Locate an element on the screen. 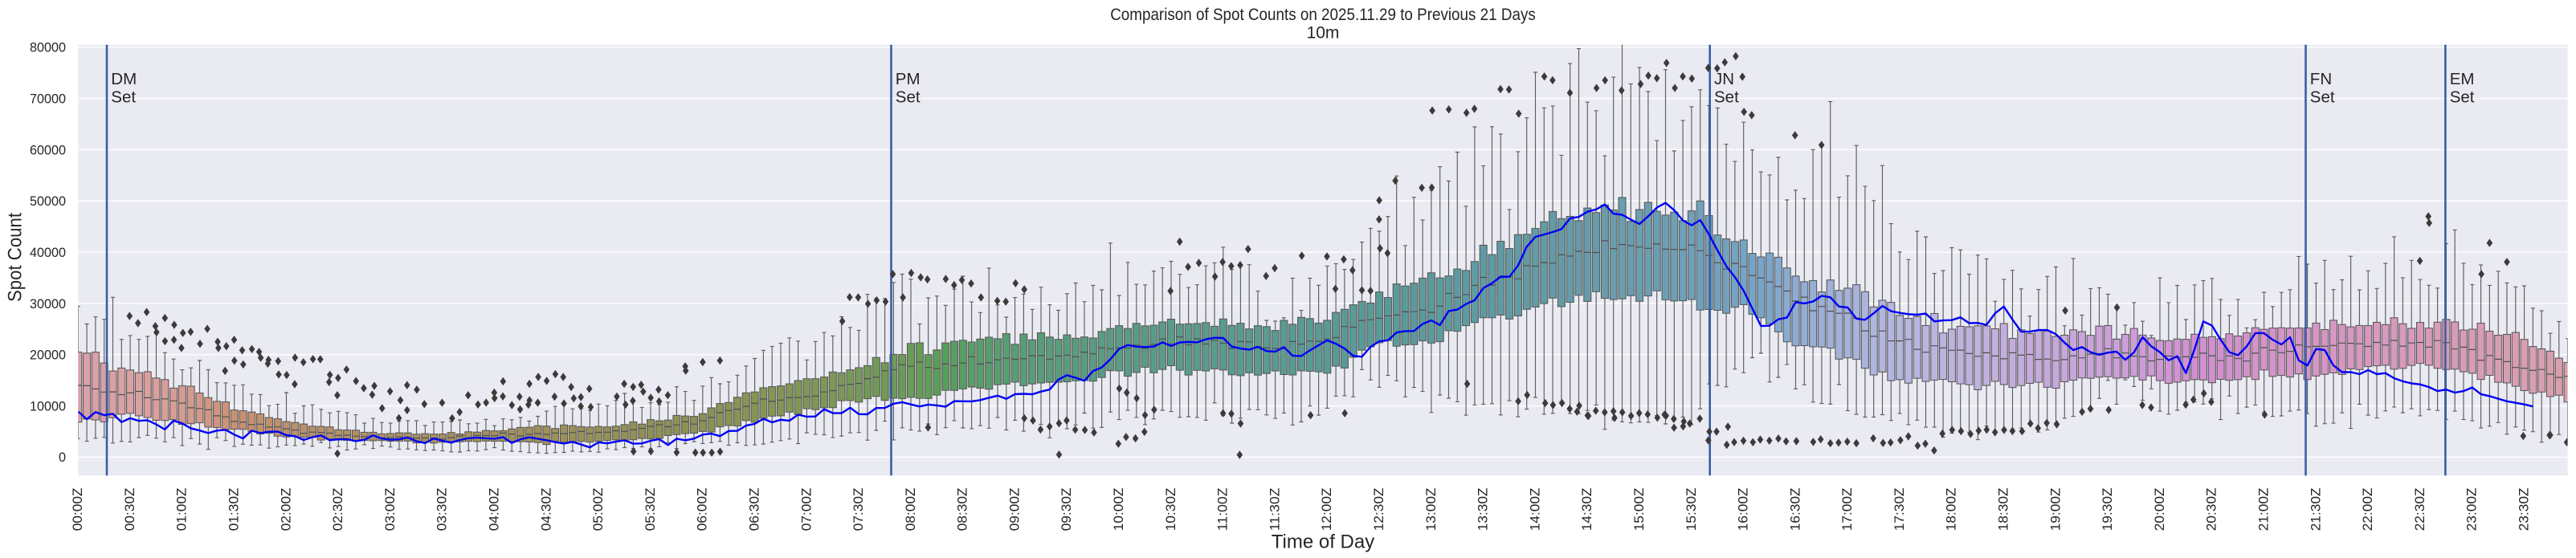 This screenshot has width=2576, height=558. svg-text: 12:00Z is located at coordinates (1327, 509).